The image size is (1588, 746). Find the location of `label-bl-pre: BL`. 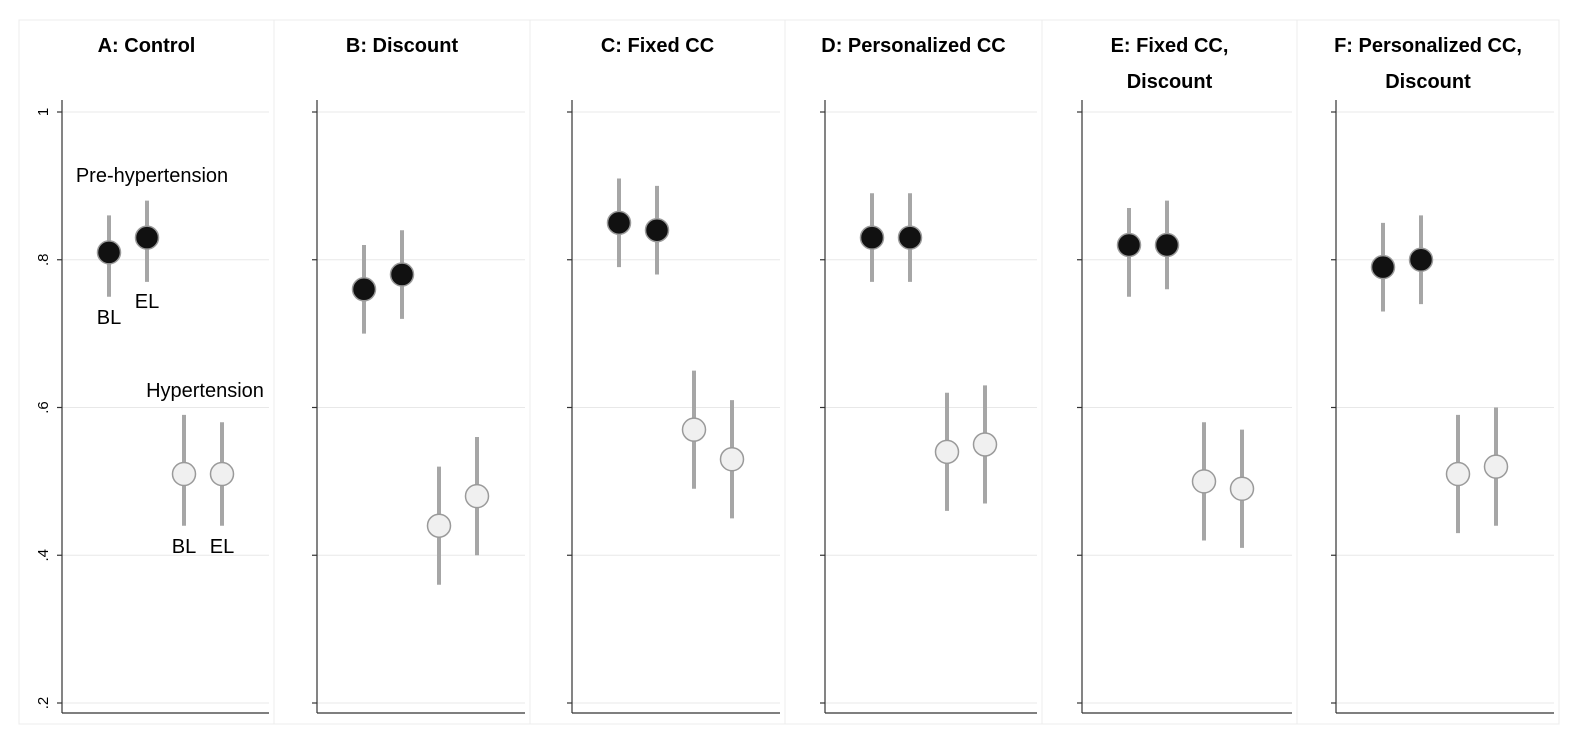

label-bl-pre: BL is located at coordinates (109, 318).